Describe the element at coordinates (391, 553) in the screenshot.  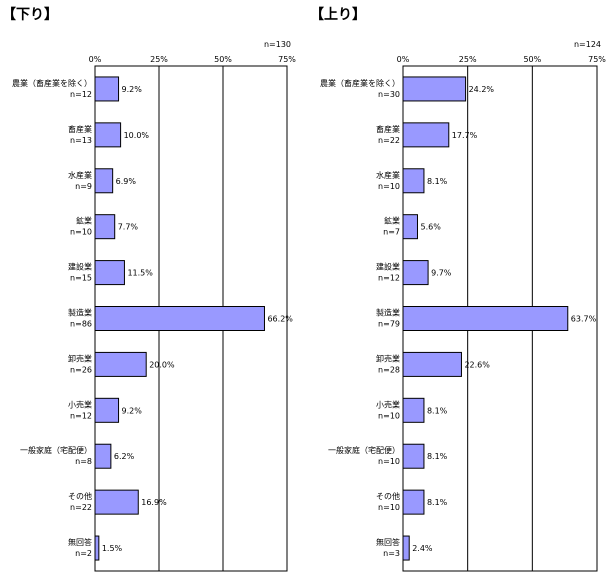
I see `category-n-label: n=3` at that location.